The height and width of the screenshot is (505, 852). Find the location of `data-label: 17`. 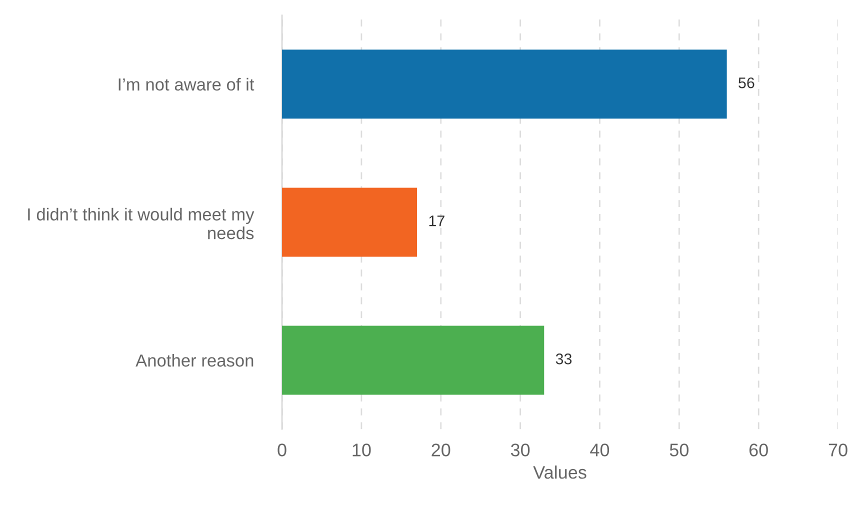

data-label: 17 is located at coordinates (436, 221).